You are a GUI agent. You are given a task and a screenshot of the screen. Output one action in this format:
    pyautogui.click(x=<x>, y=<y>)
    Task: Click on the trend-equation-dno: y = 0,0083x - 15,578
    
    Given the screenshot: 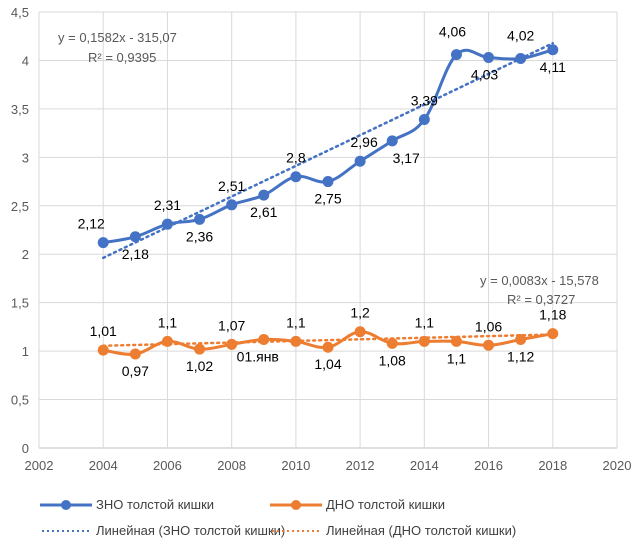 What is the action you would take?
    pyautogui.click(x=539, y=280)
    